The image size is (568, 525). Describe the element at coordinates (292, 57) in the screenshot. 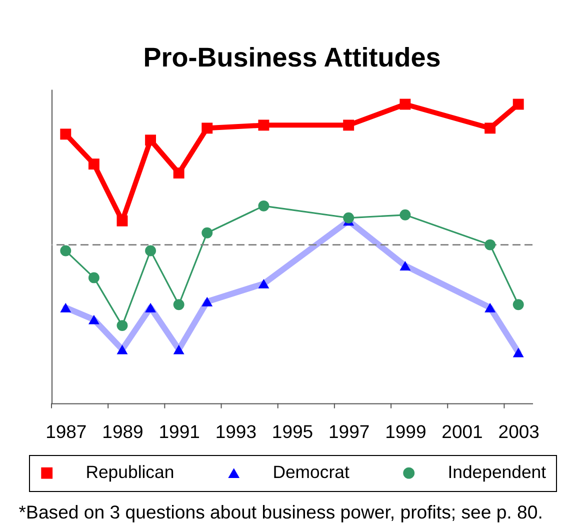

I see `chart-title: Pro-Business Attitudes` at that location.